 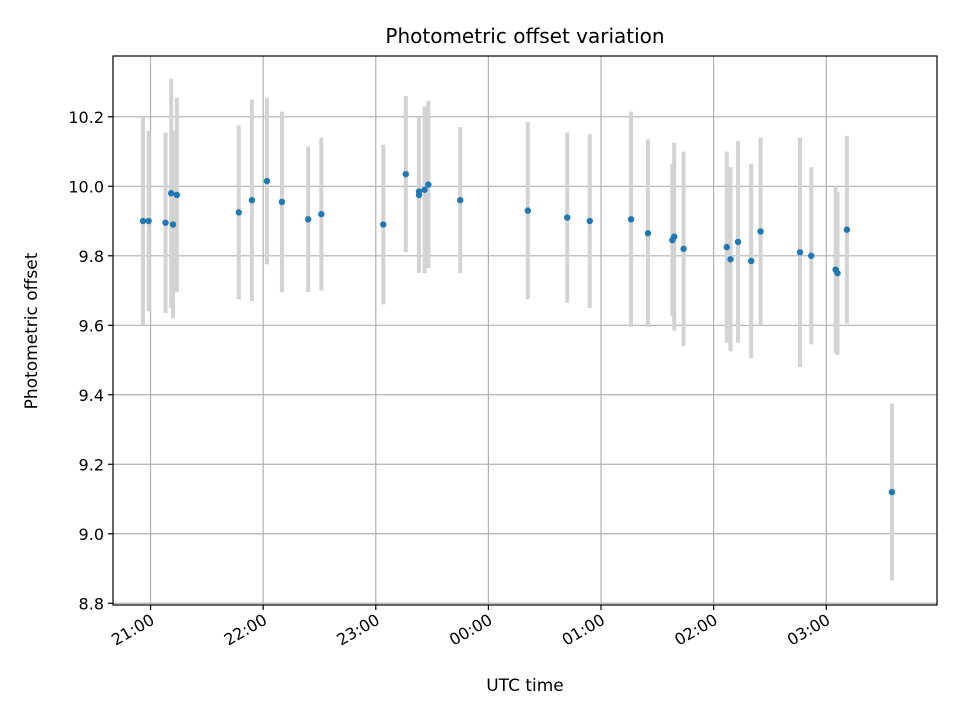 I want to click on y-tick-label: 10.2, so click(x=86, y=117).